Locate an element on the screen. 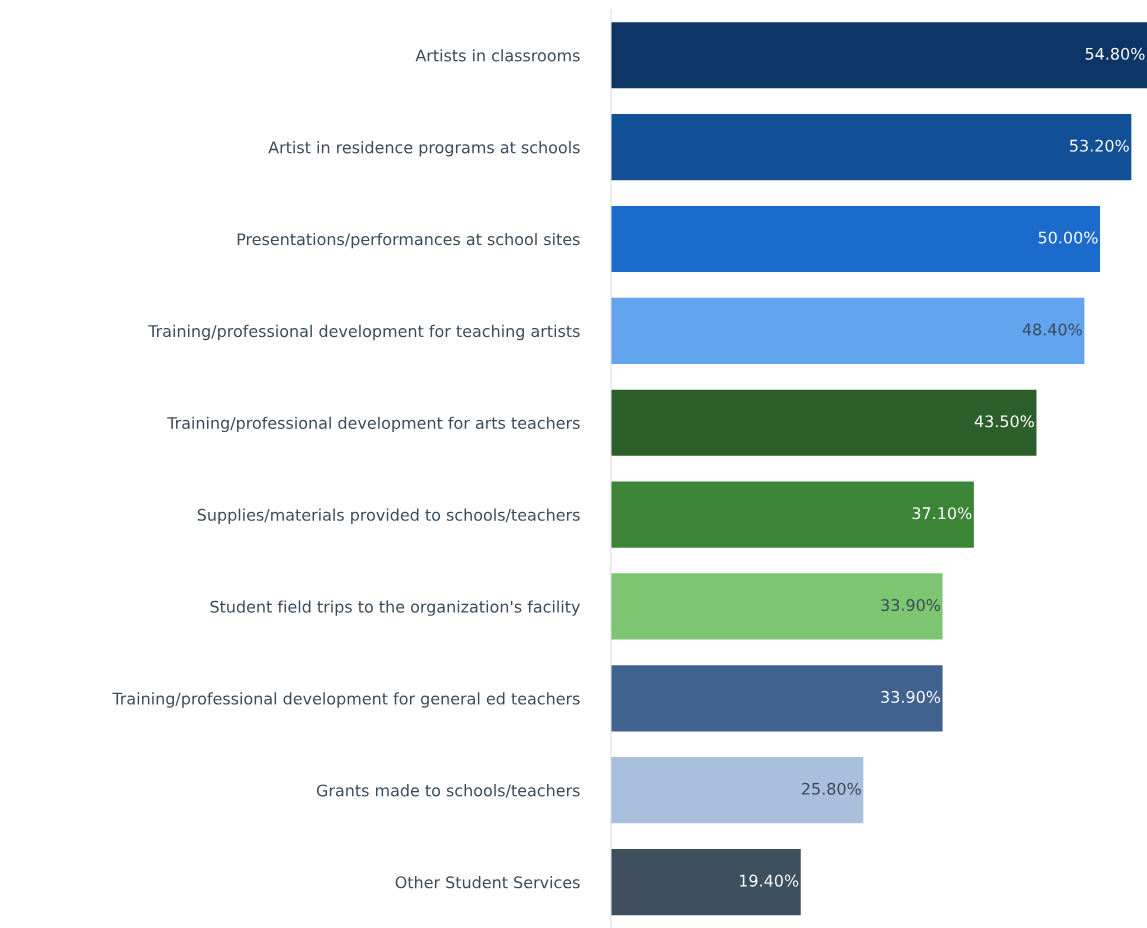 The height and width of the screenshot is (928, 1147). data-label: 54.80% is located at coordinates (1115, 53).